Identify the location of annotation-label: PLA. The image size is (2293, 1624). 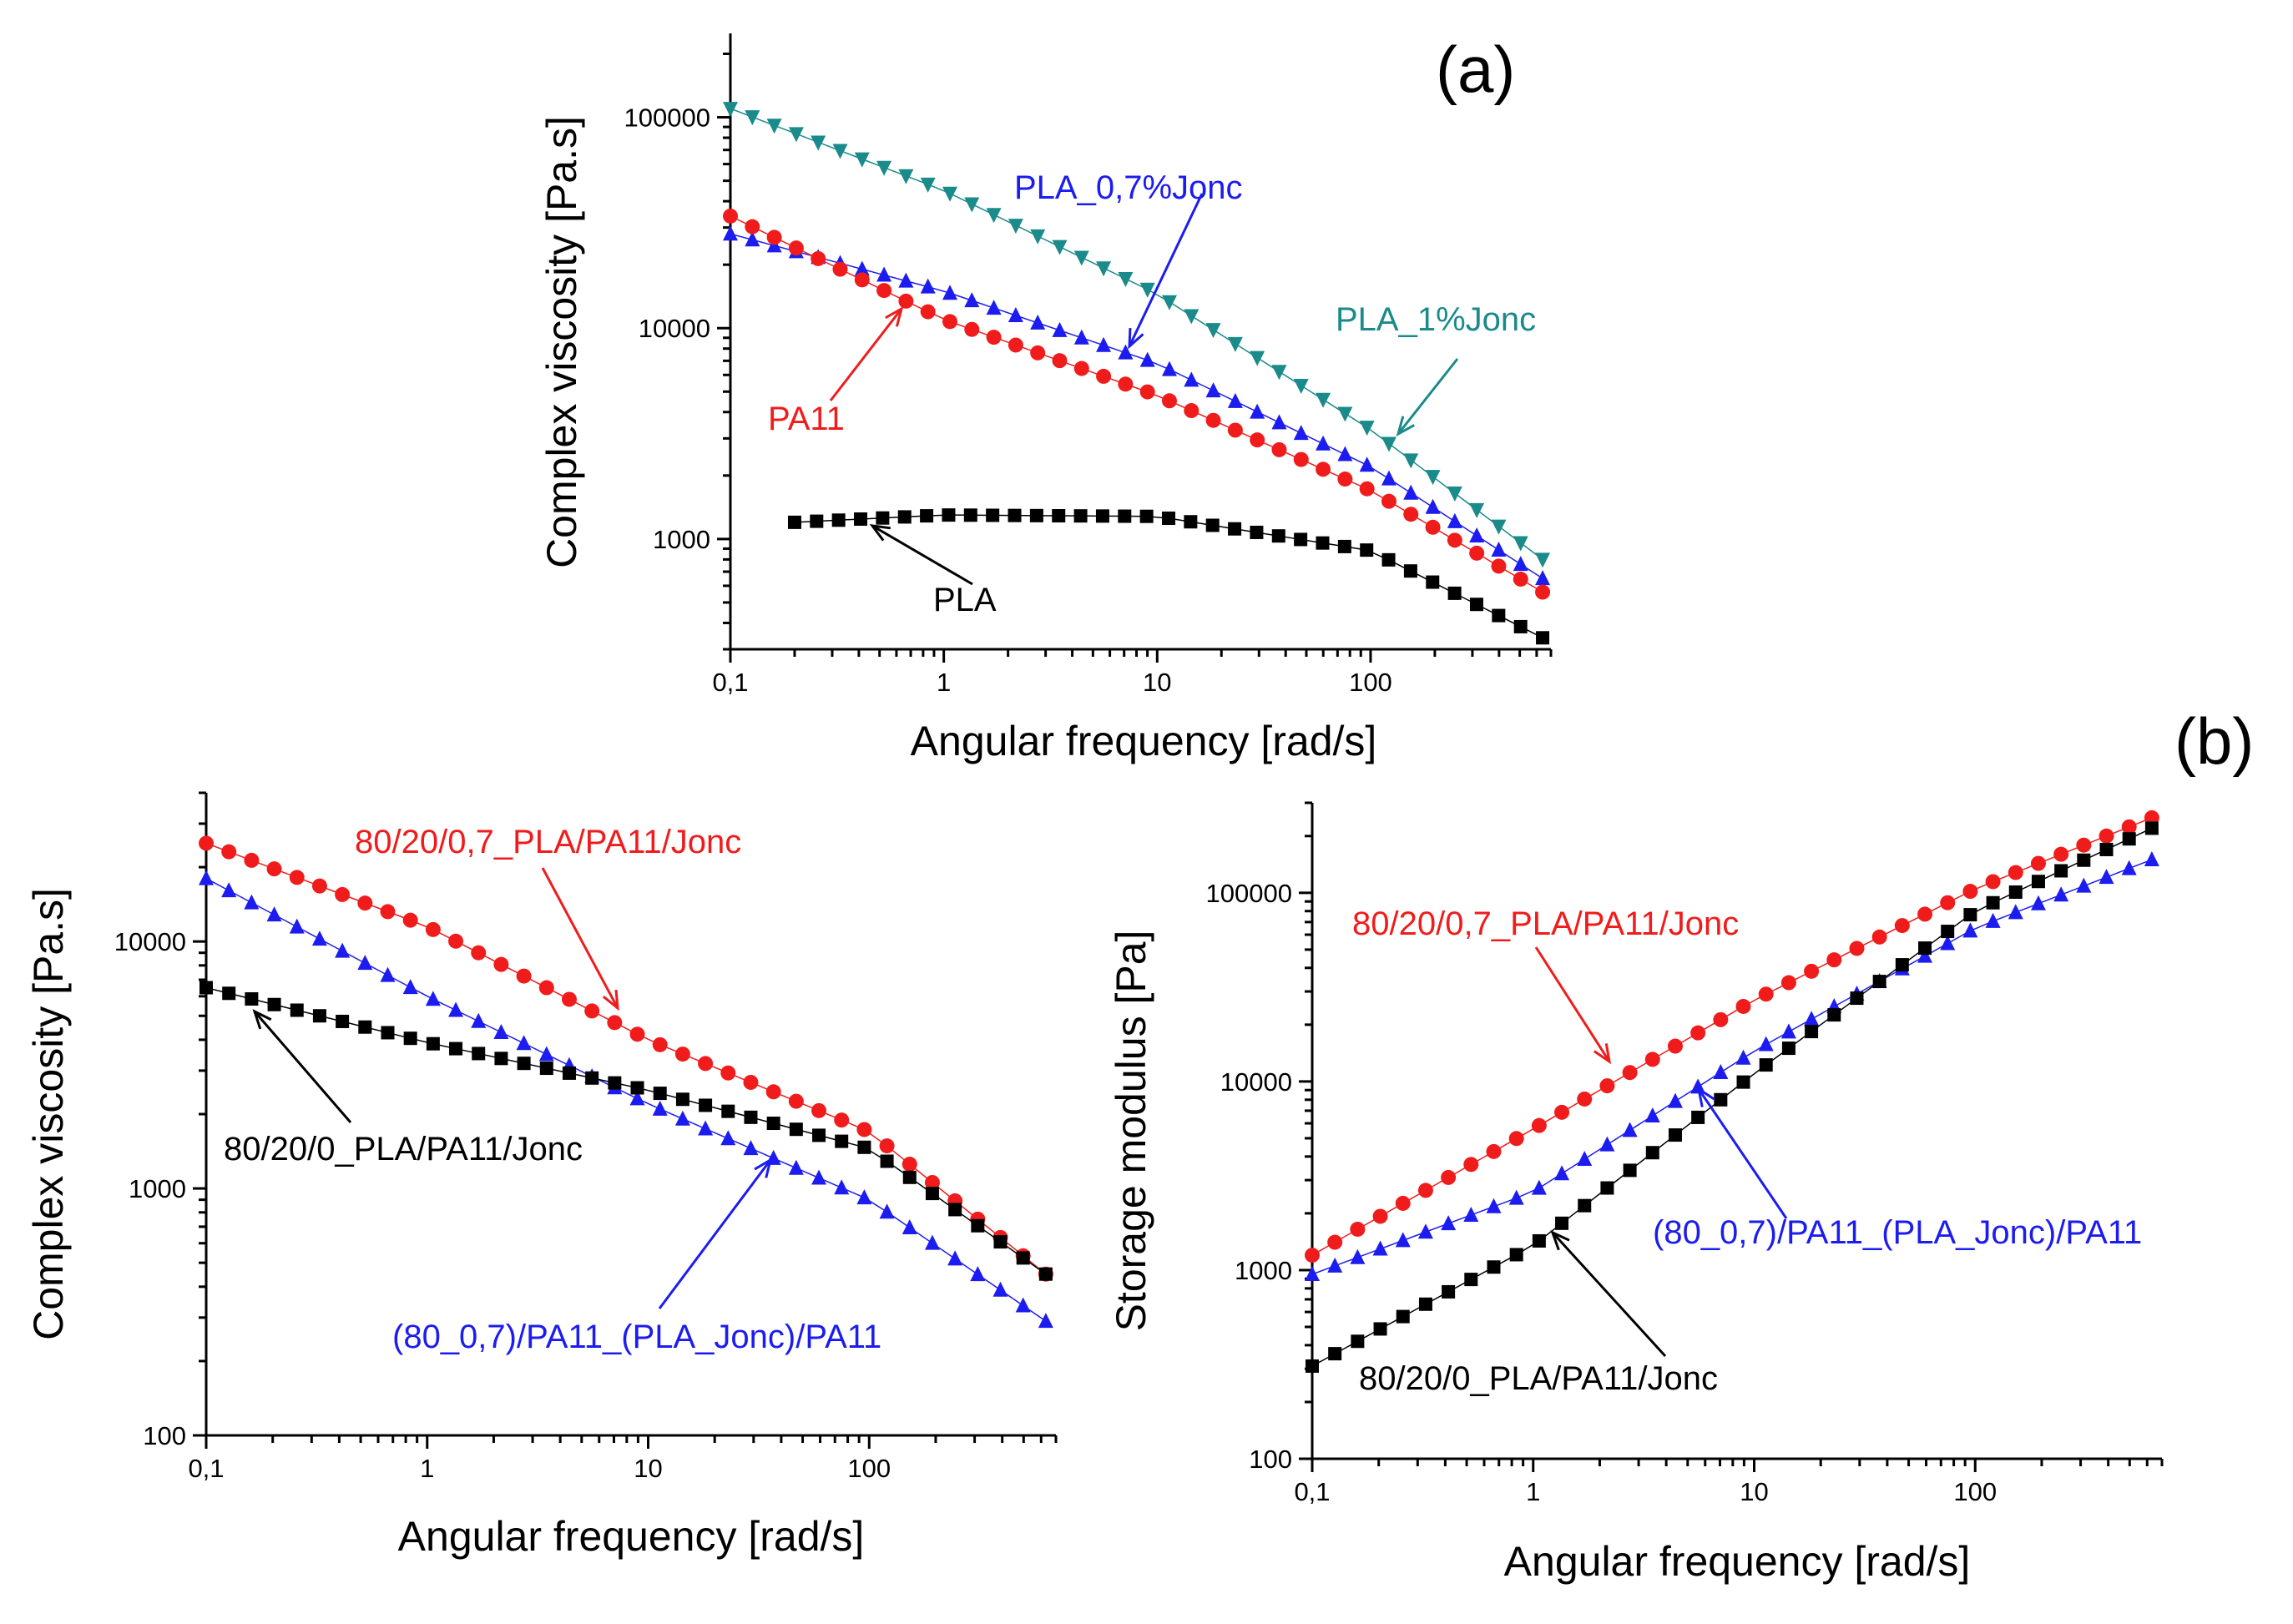
(965, 600).